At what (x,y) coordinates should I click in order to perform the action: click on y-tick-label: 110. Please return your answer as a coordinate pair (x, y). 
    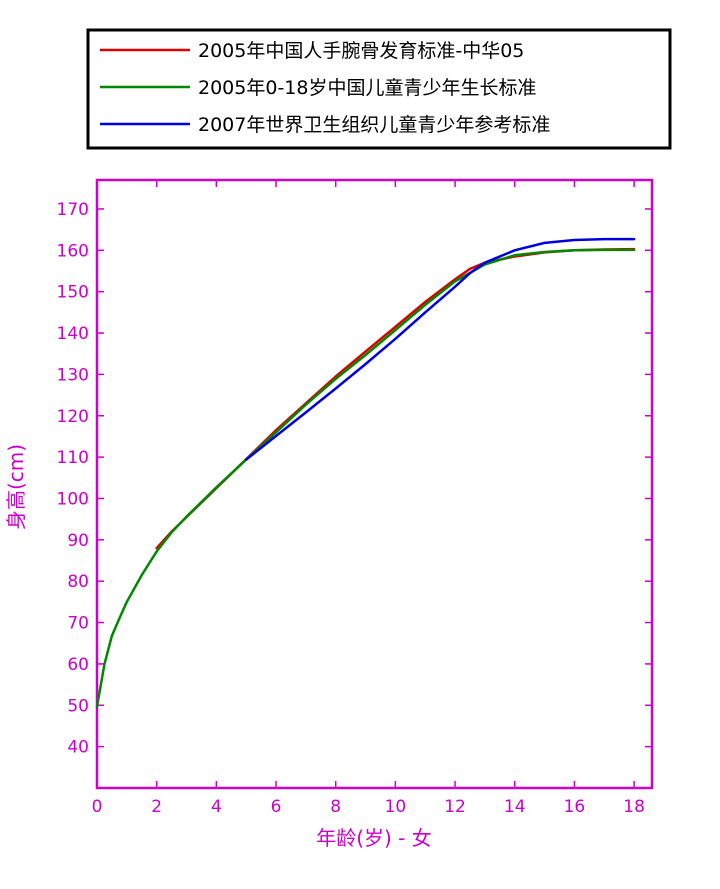
    Looking at the image, I should click on (73, 458).